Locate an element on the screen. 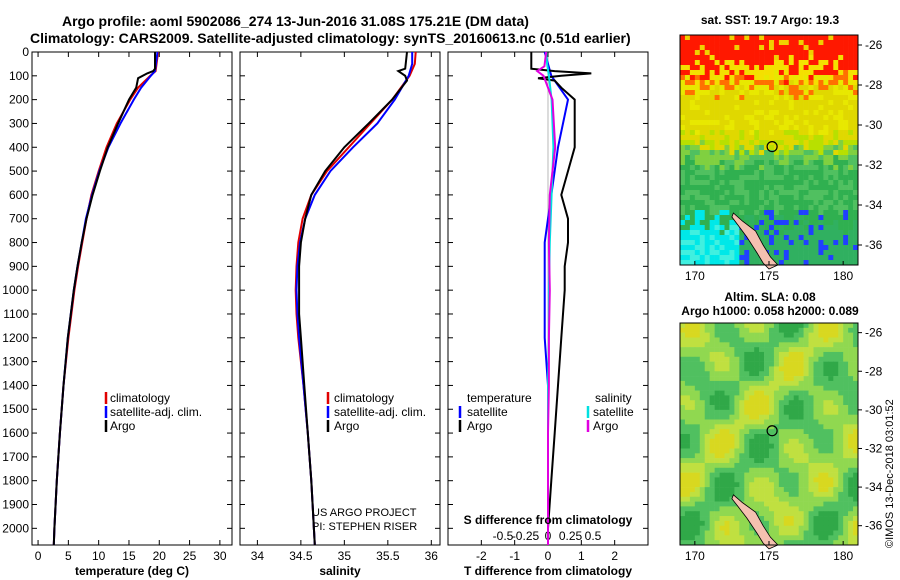 The width and height of the screenshot is (900, 580). lat-tick-label: -34 is located at coordinates (874, 205).